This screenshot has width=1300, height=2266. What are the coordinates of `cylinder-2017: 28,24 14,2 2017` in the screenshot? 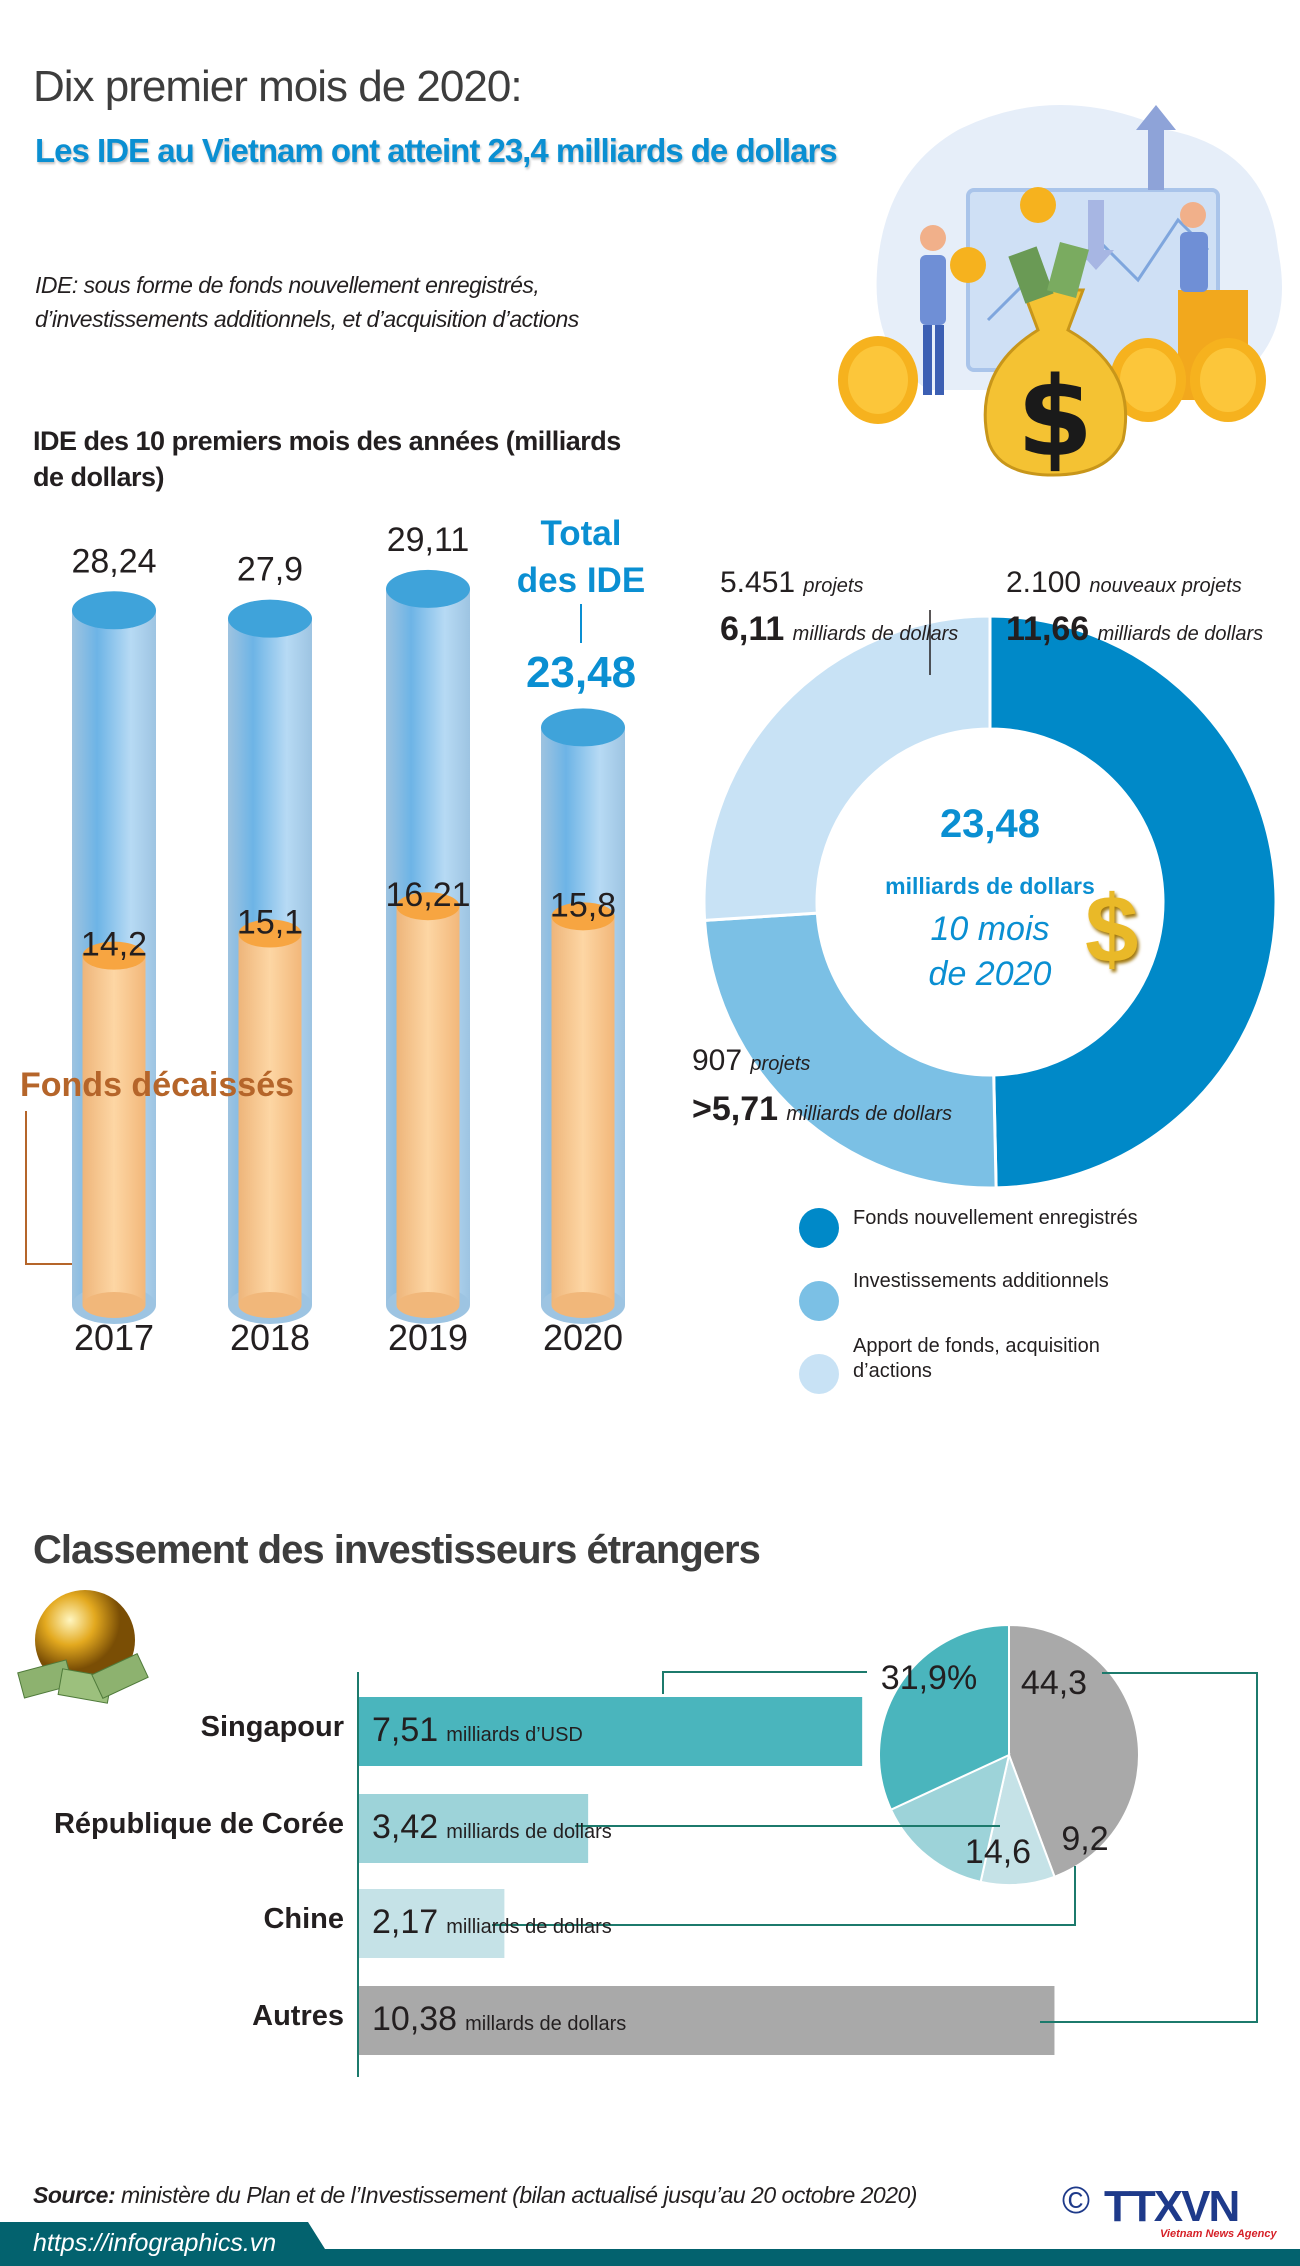 It's located at (113, 950).